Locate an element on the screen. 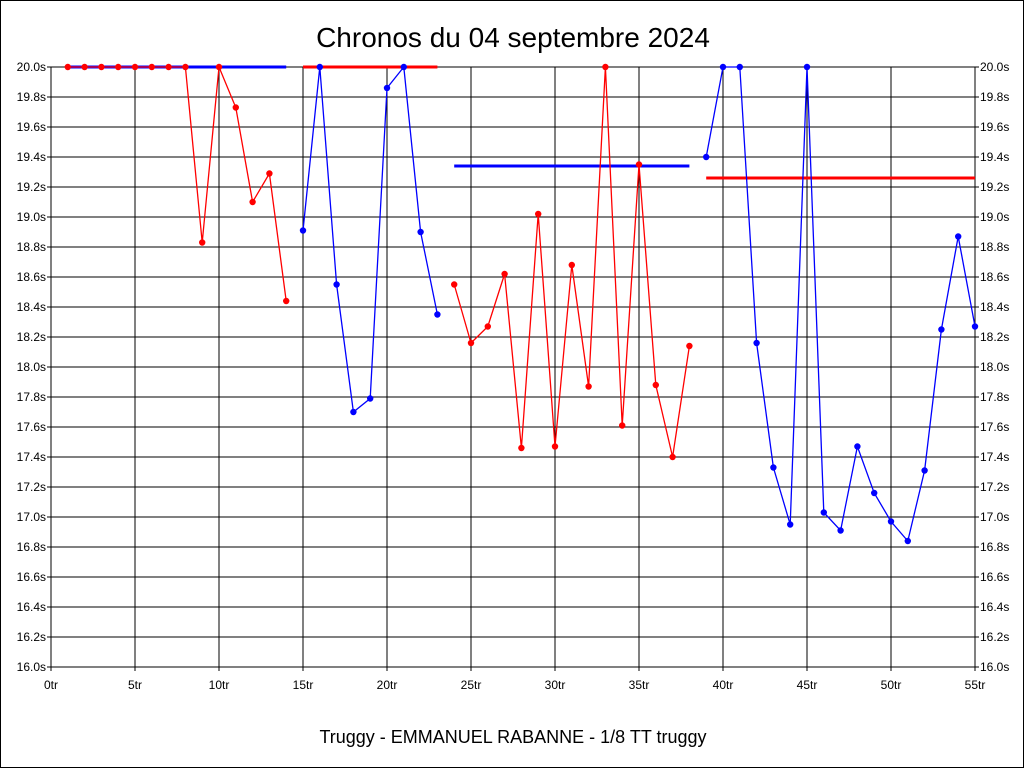 The width and height of the screenshot is (1024, 769). y-tick-label-left: 19.0s is located at coordinates (31, 217).